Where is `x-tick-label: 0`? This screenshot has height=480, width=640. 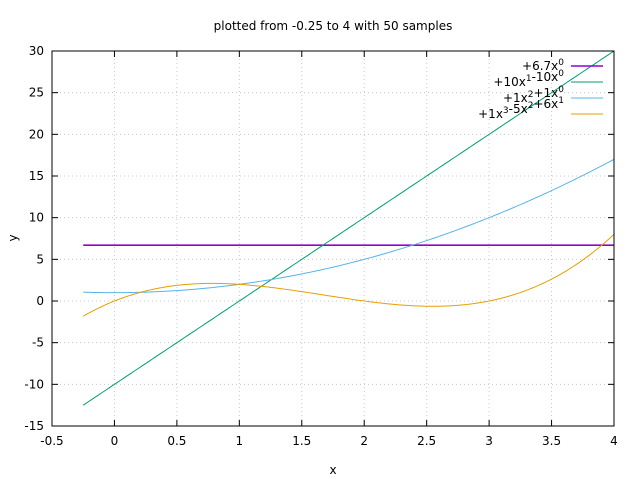 x-tick-label: 0 is located at coordinates (115, 441).